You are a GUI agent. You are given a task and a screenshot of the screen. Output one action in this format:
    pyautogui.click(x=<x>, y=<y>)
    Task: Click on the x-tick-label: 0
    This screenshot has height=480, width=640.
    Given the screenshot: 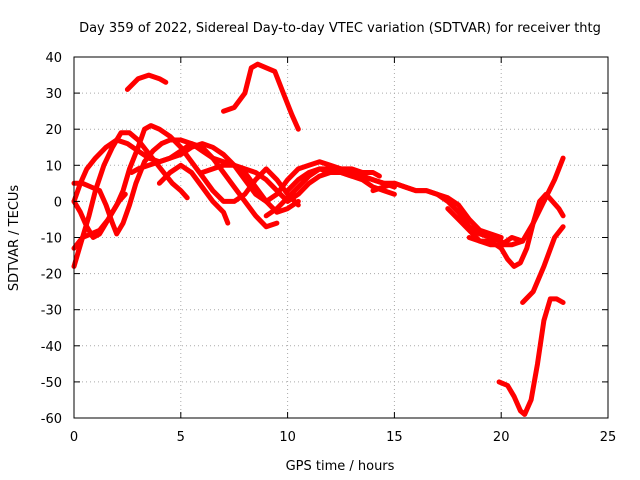 What is the action you would take?
    pyautogui.click(x=74, y=437)
    